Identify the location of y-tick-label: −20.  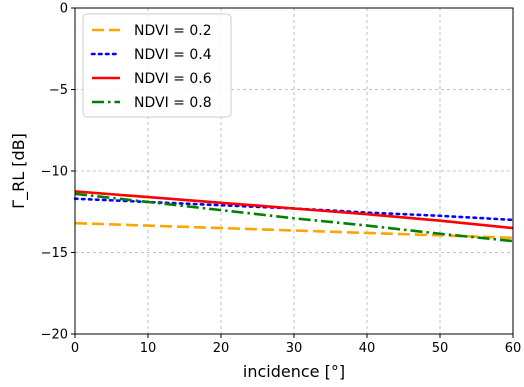
(54, 335).